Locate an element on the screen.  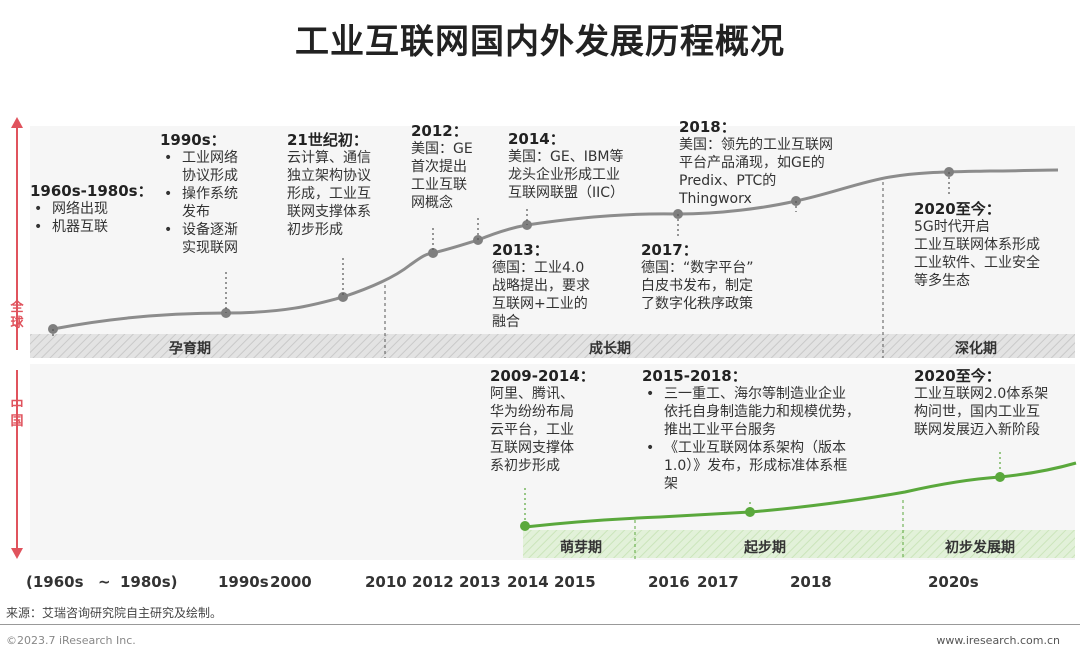
axis-tick: 2020s is located at coordinates (953, 582).